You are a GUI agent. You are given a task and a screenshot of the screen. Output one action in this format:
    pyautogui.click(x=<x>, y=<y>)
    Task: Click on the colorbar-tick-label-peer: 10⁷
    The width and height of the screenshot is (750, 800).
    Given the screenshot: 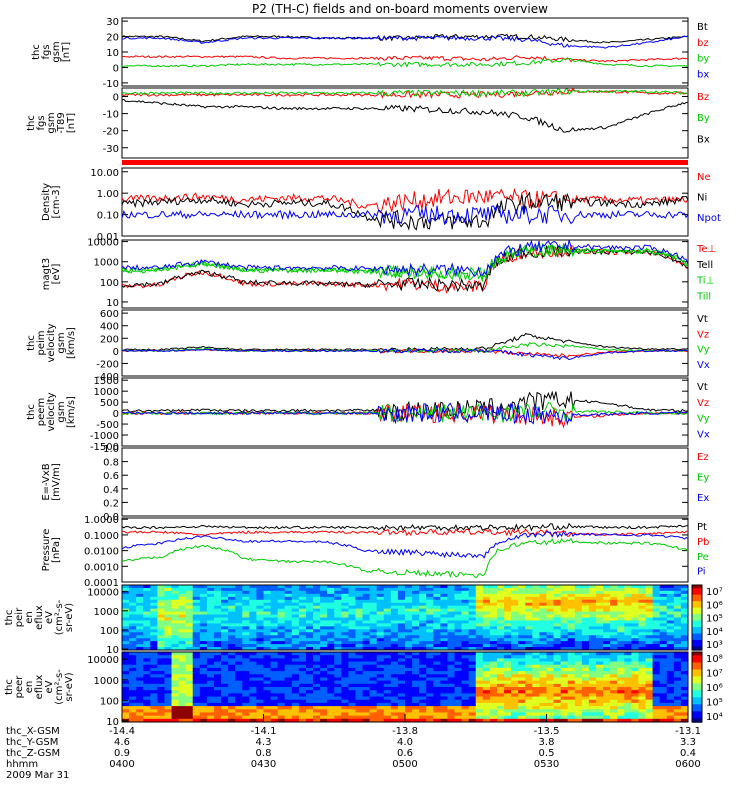 What is the action you would take?
    pyautogui.click(x=714, y=674)
    